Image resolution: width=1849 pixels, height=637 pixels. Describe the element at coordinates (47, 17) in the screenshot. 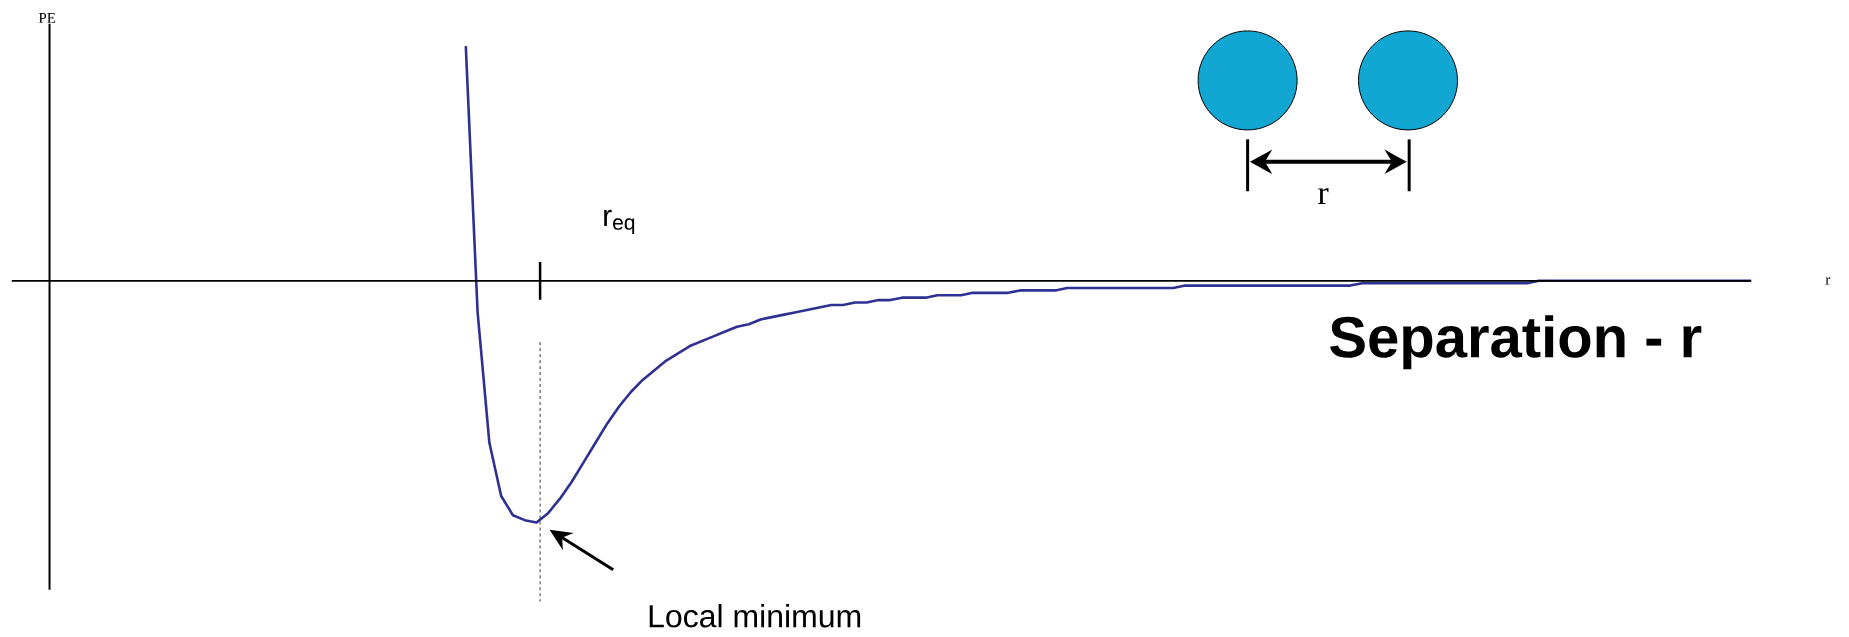

I see `y-axis-title: PE` at that location.